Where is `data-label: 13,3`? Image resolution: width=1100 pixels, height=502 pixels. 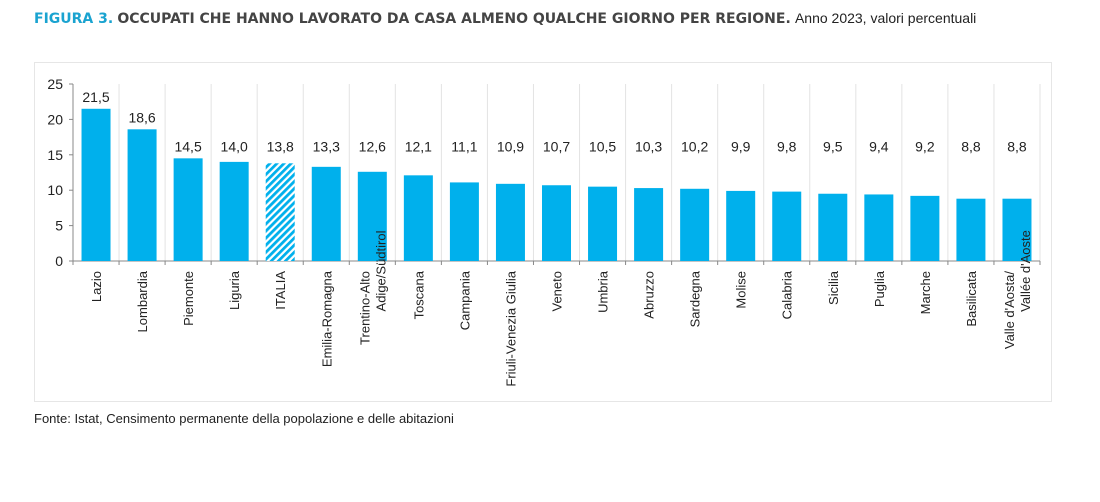
data-label: 13,3 is located at coordinates (326, 146).